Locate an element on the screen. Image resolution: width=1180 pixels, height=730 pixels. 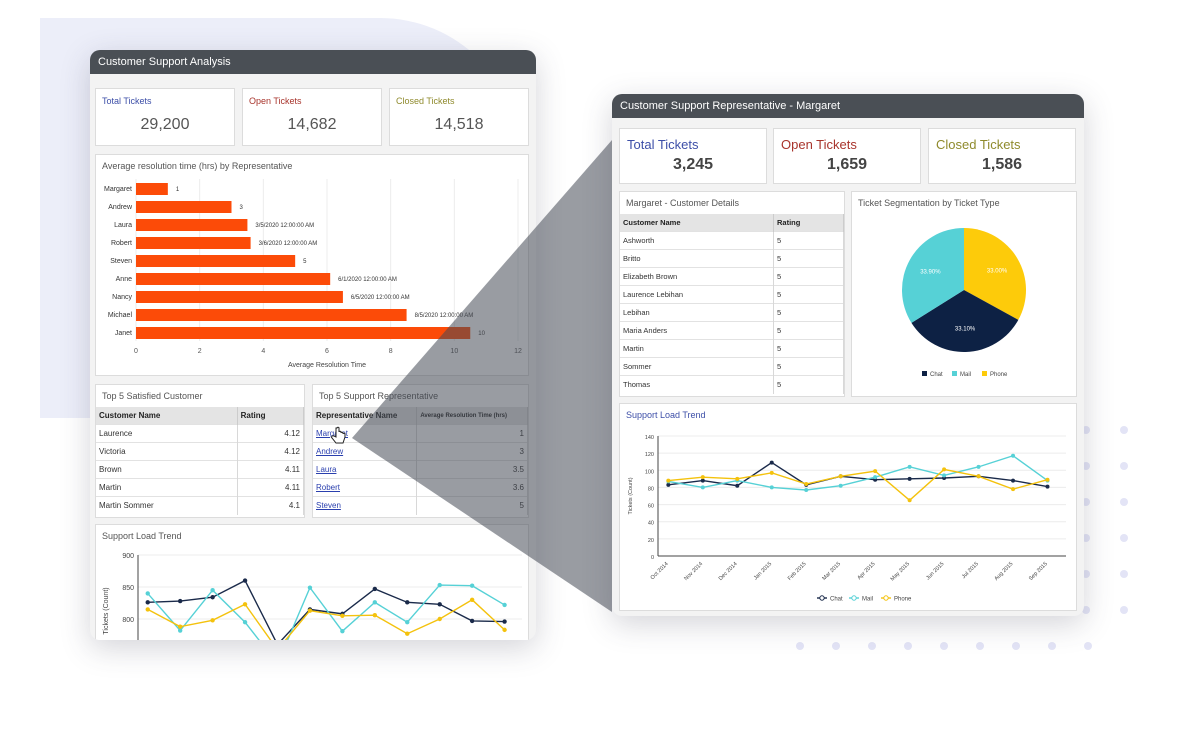
representative-link: Margaret is located at coordinates (332, 433).